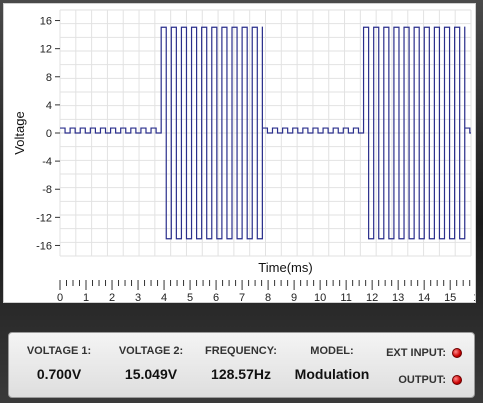  What do you see at coordinates (457, 353) in the screenshot?
I see `ext-input-led-icon` at bounding box center [457, 353].